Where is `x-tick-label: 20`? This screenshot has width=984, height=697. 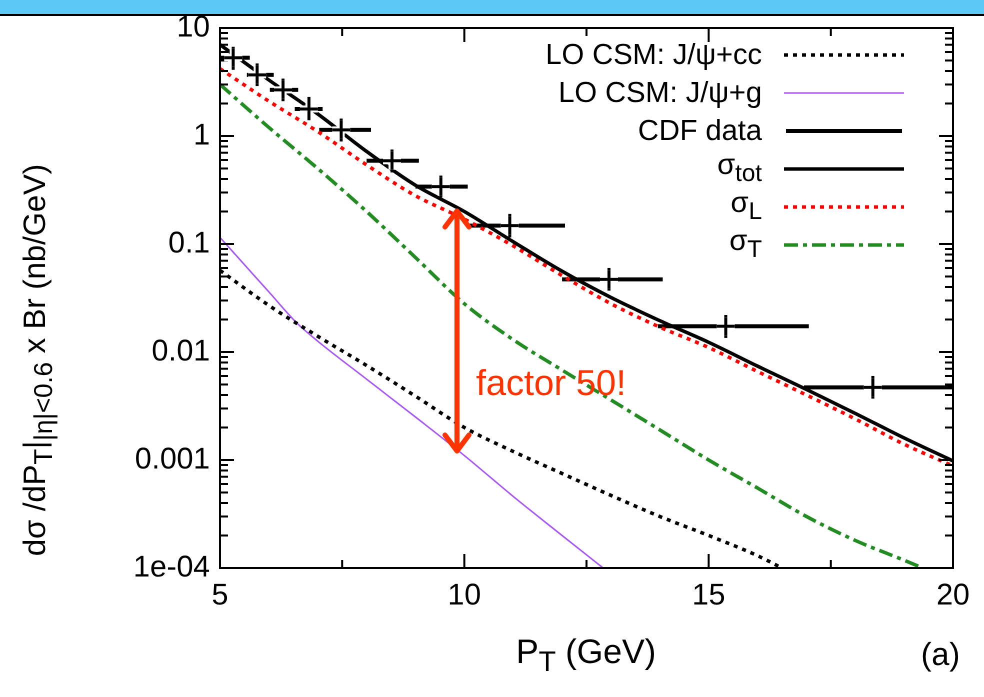
x-tick-label: 20 is located at coordinates (953, 595).